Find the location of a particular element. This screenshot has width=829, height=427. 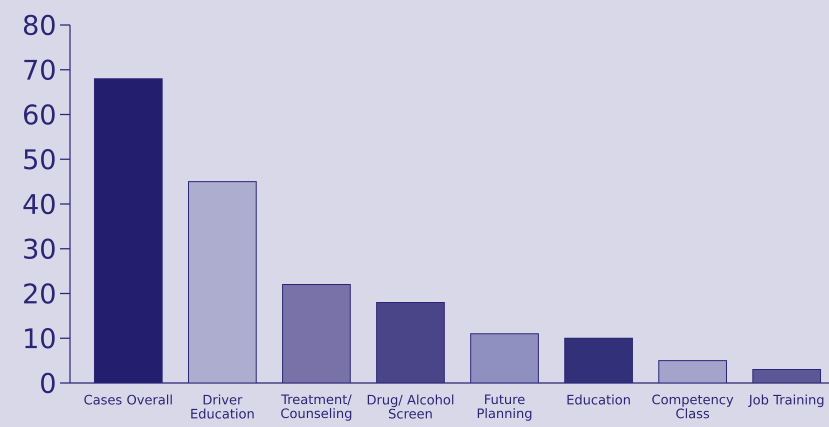

y-tick-label: 60 is located at coordinates (39, 114).